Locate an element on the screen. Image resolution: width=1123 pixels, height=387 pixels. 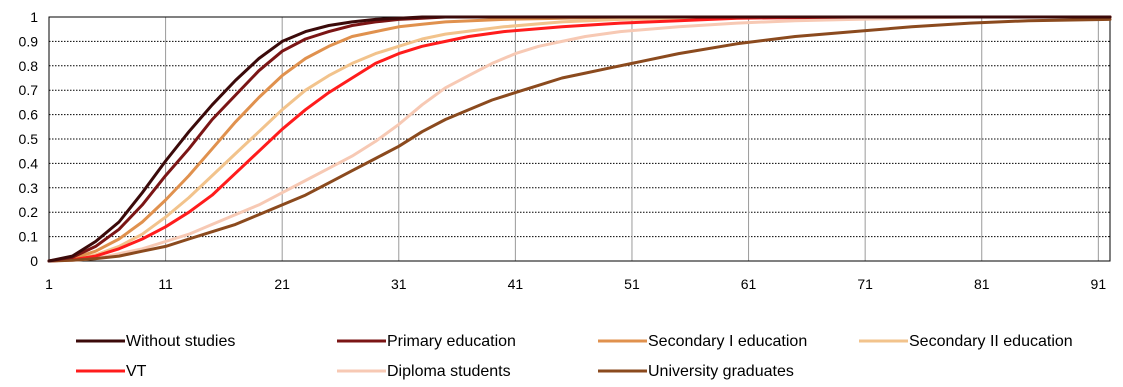
x-tick-label: 51 is located at coordinates (632, 284).